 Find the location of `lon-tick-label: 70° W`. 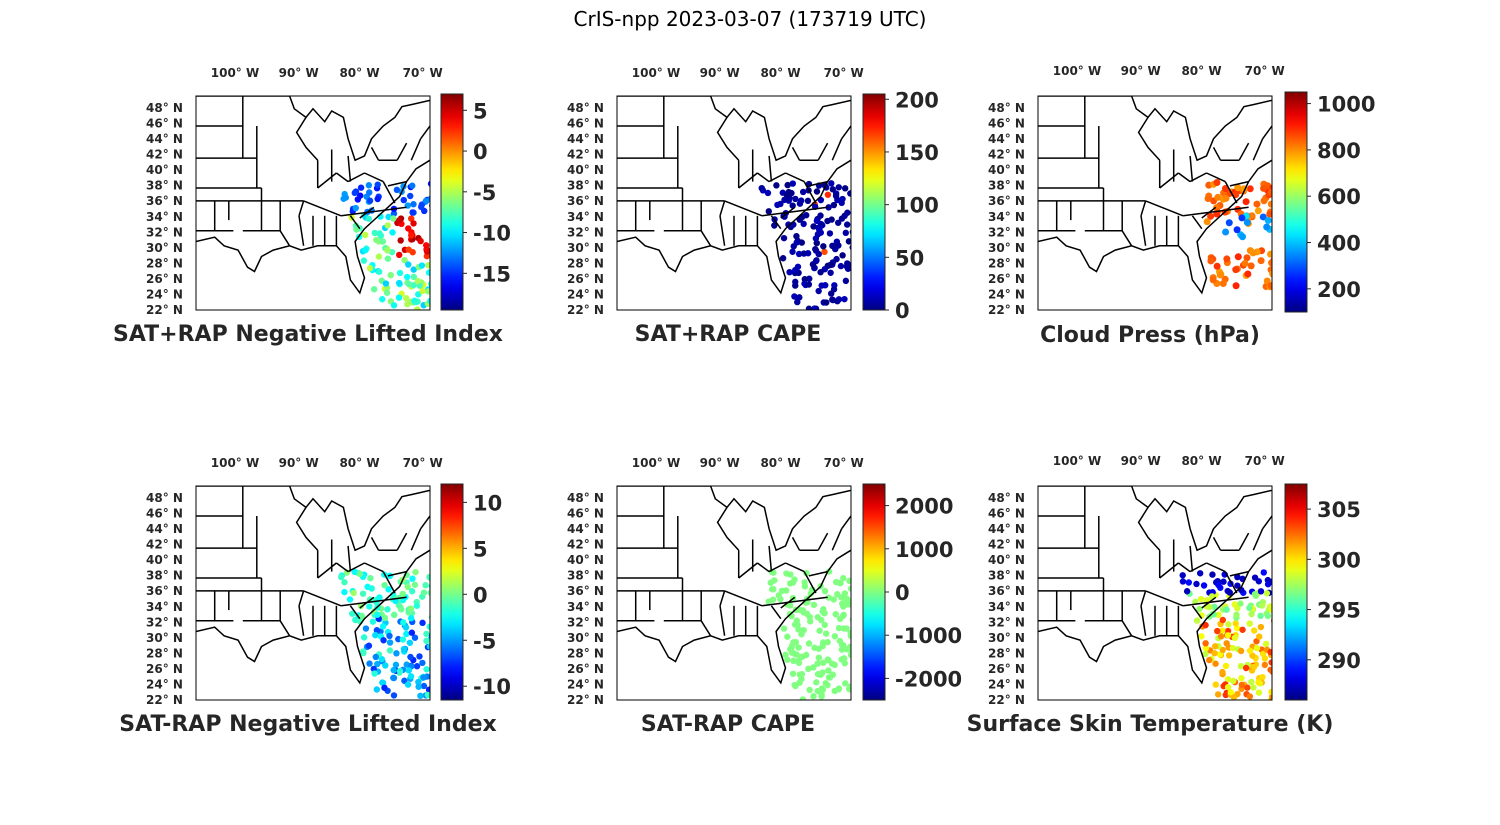

lon-tick-label: 70° W is located at coordinates (423, 463).